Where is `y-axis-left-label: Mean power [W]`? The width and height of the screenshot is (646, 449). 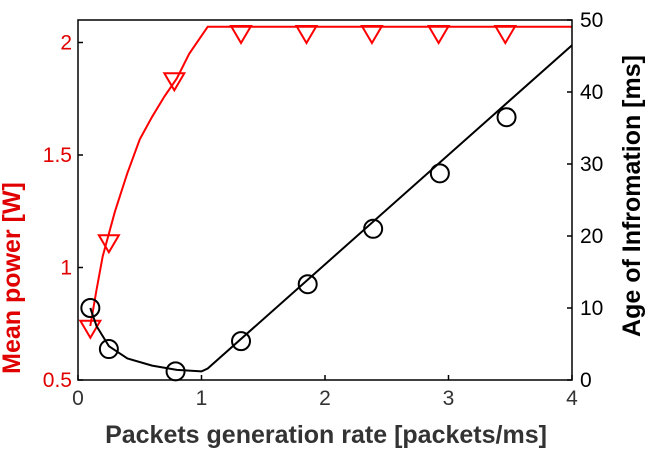 y-axis-left-label: Mean power [W] is located at coordinates (13, 278).